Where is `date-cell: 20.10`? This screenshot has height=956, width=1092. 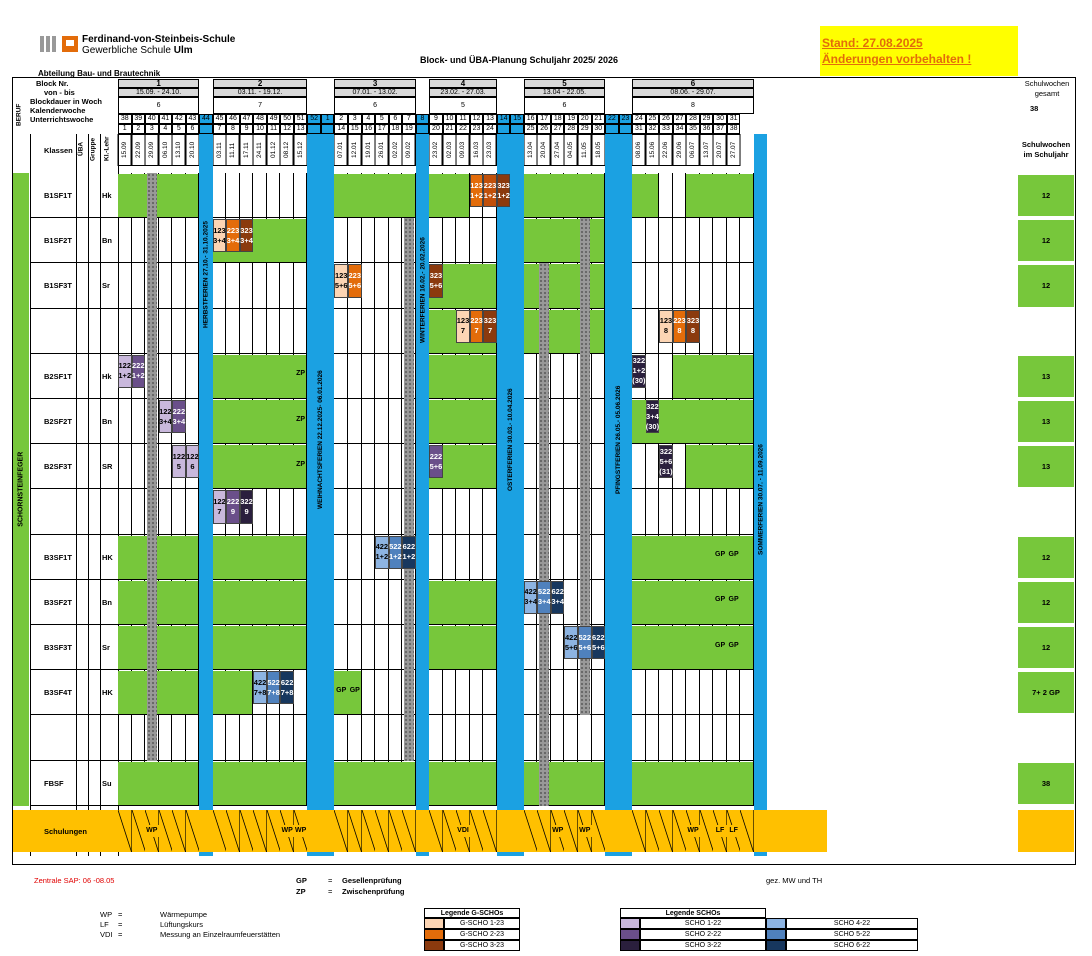
date-cell: 20.10 is located at coordinates (192, 150).